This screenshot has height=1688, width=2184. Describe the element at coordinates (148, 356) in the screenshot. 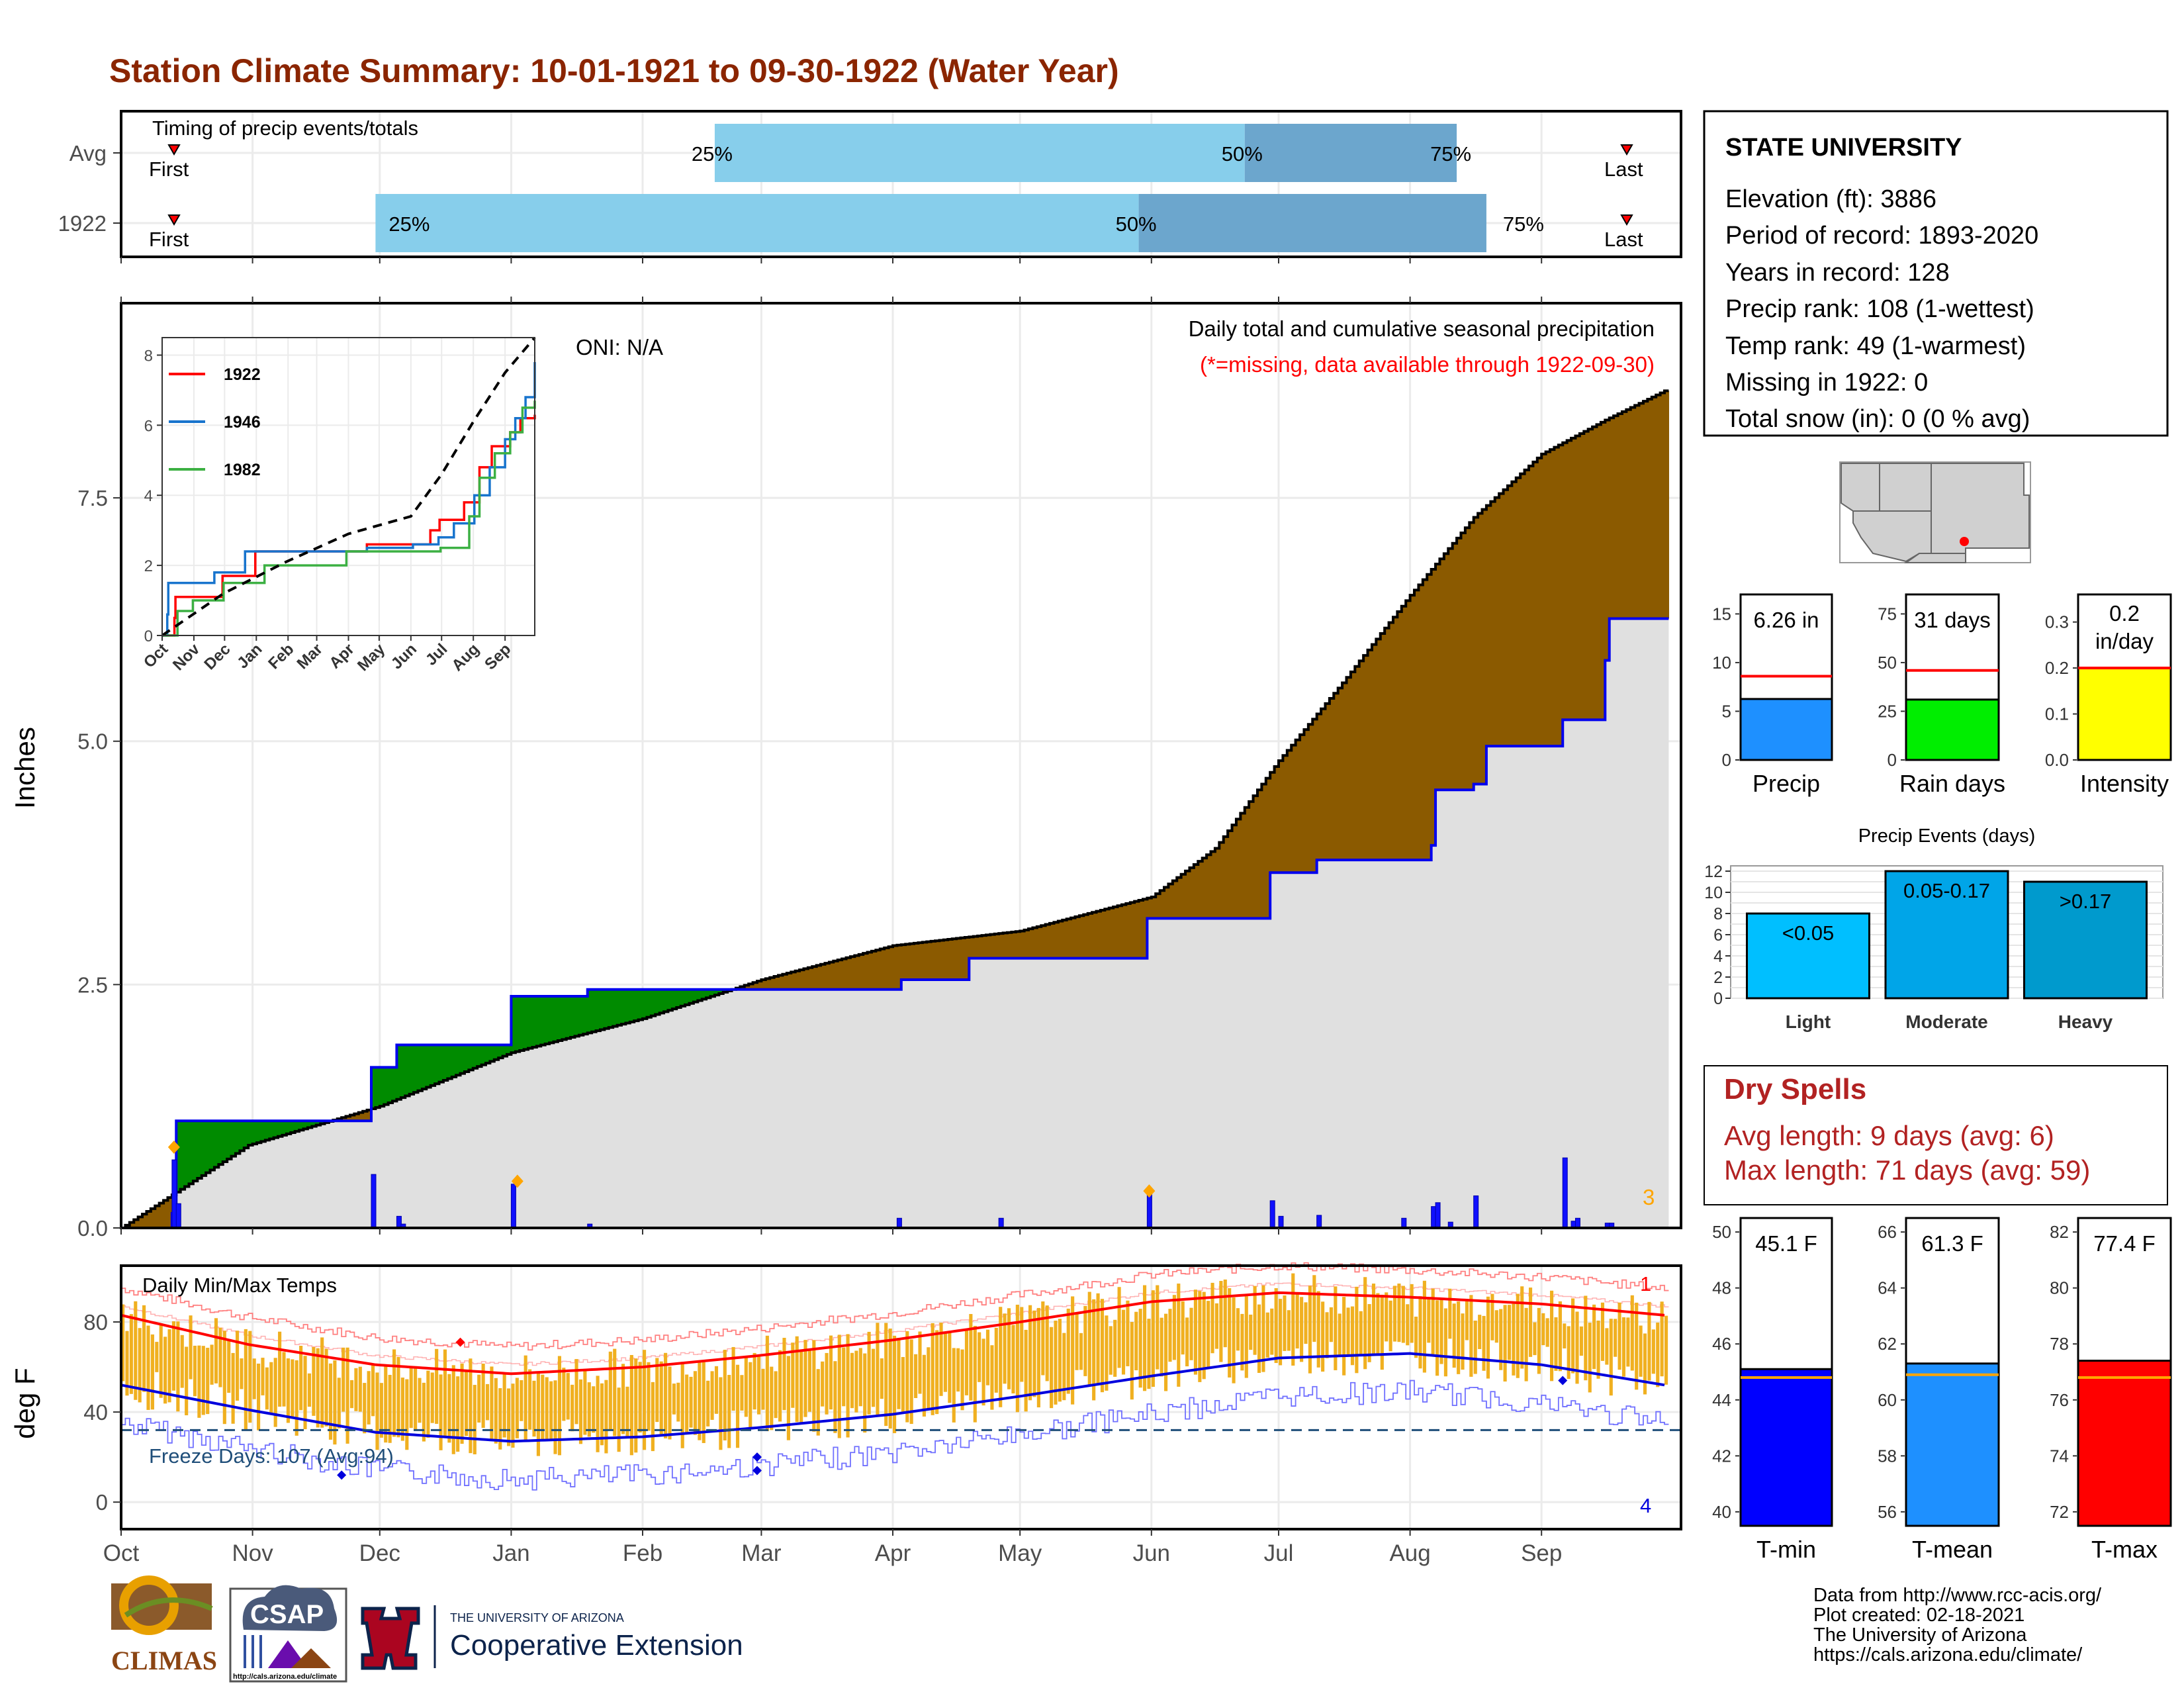

I see `inset-y-tick-label: 8` at that location.